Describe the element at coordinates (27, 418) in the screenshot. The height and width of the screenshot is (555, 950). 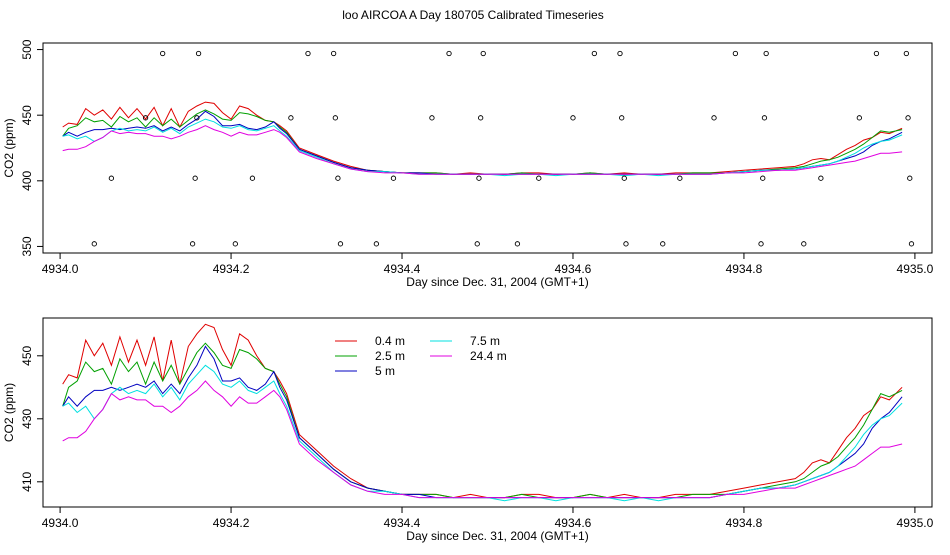
I see `y-tick-label: 430` at that location.